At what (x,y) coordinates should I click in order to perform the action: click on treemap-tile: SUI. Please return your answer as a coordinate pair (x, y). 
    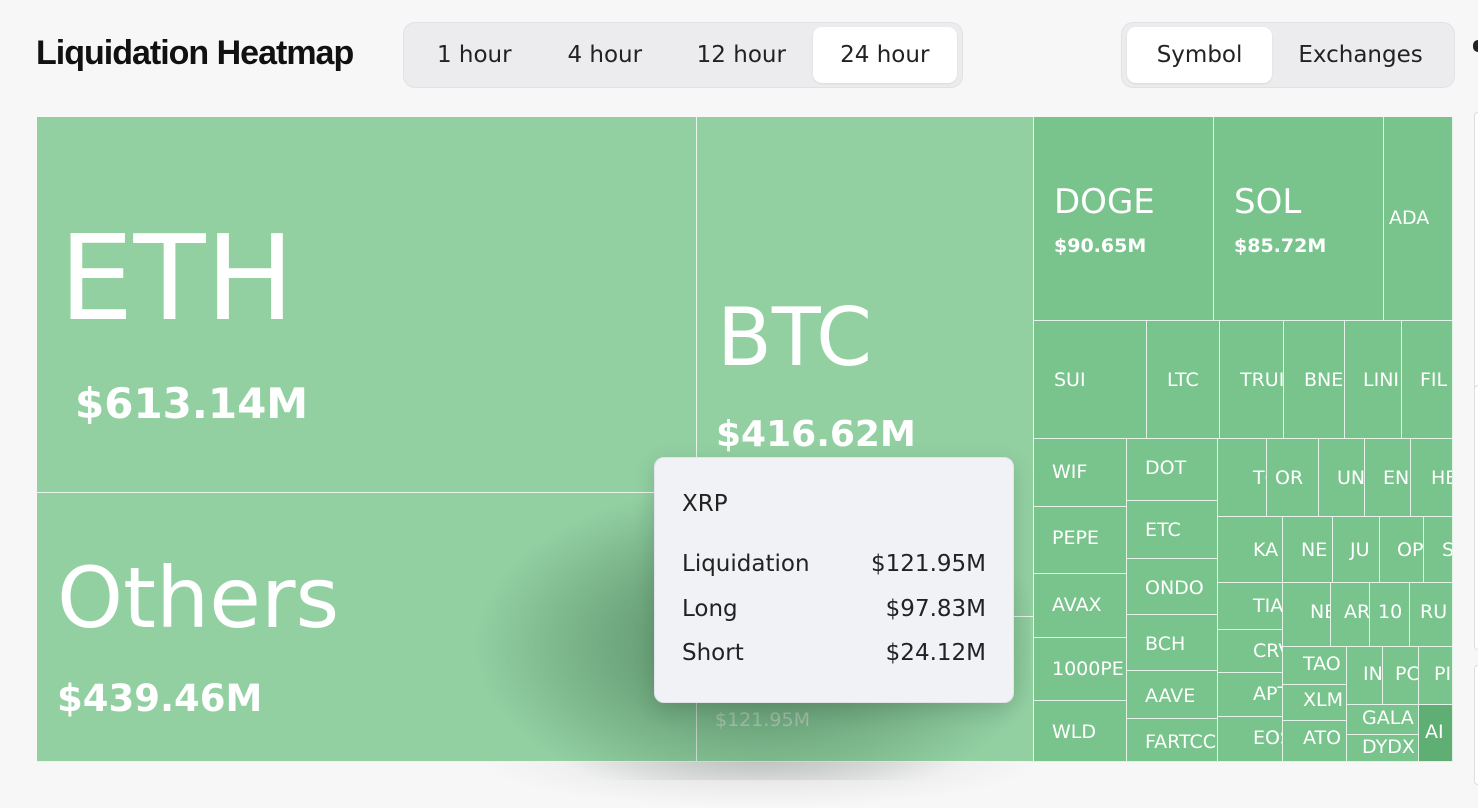
    Looking at the image, I should click on (1090, 380).